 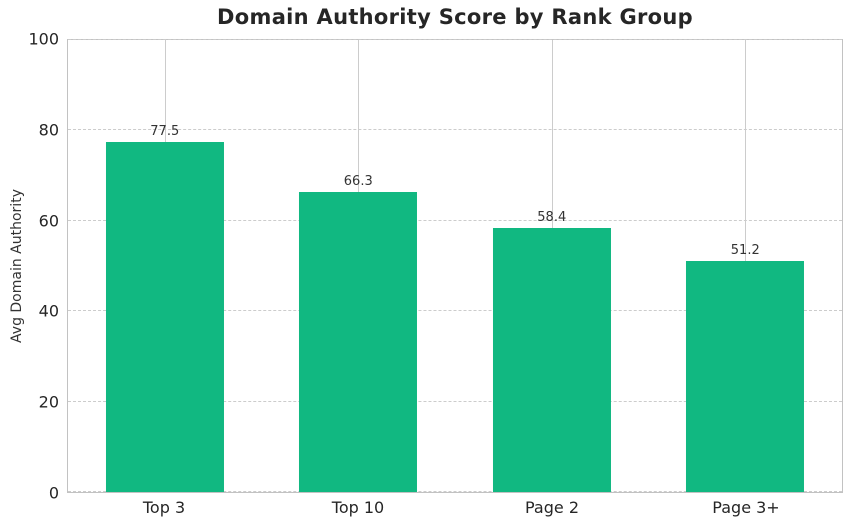 What do you see at coordinates (48, 402) in the screenshot?
I see `y-tick-label: 20` at bounding box center [48, 402].